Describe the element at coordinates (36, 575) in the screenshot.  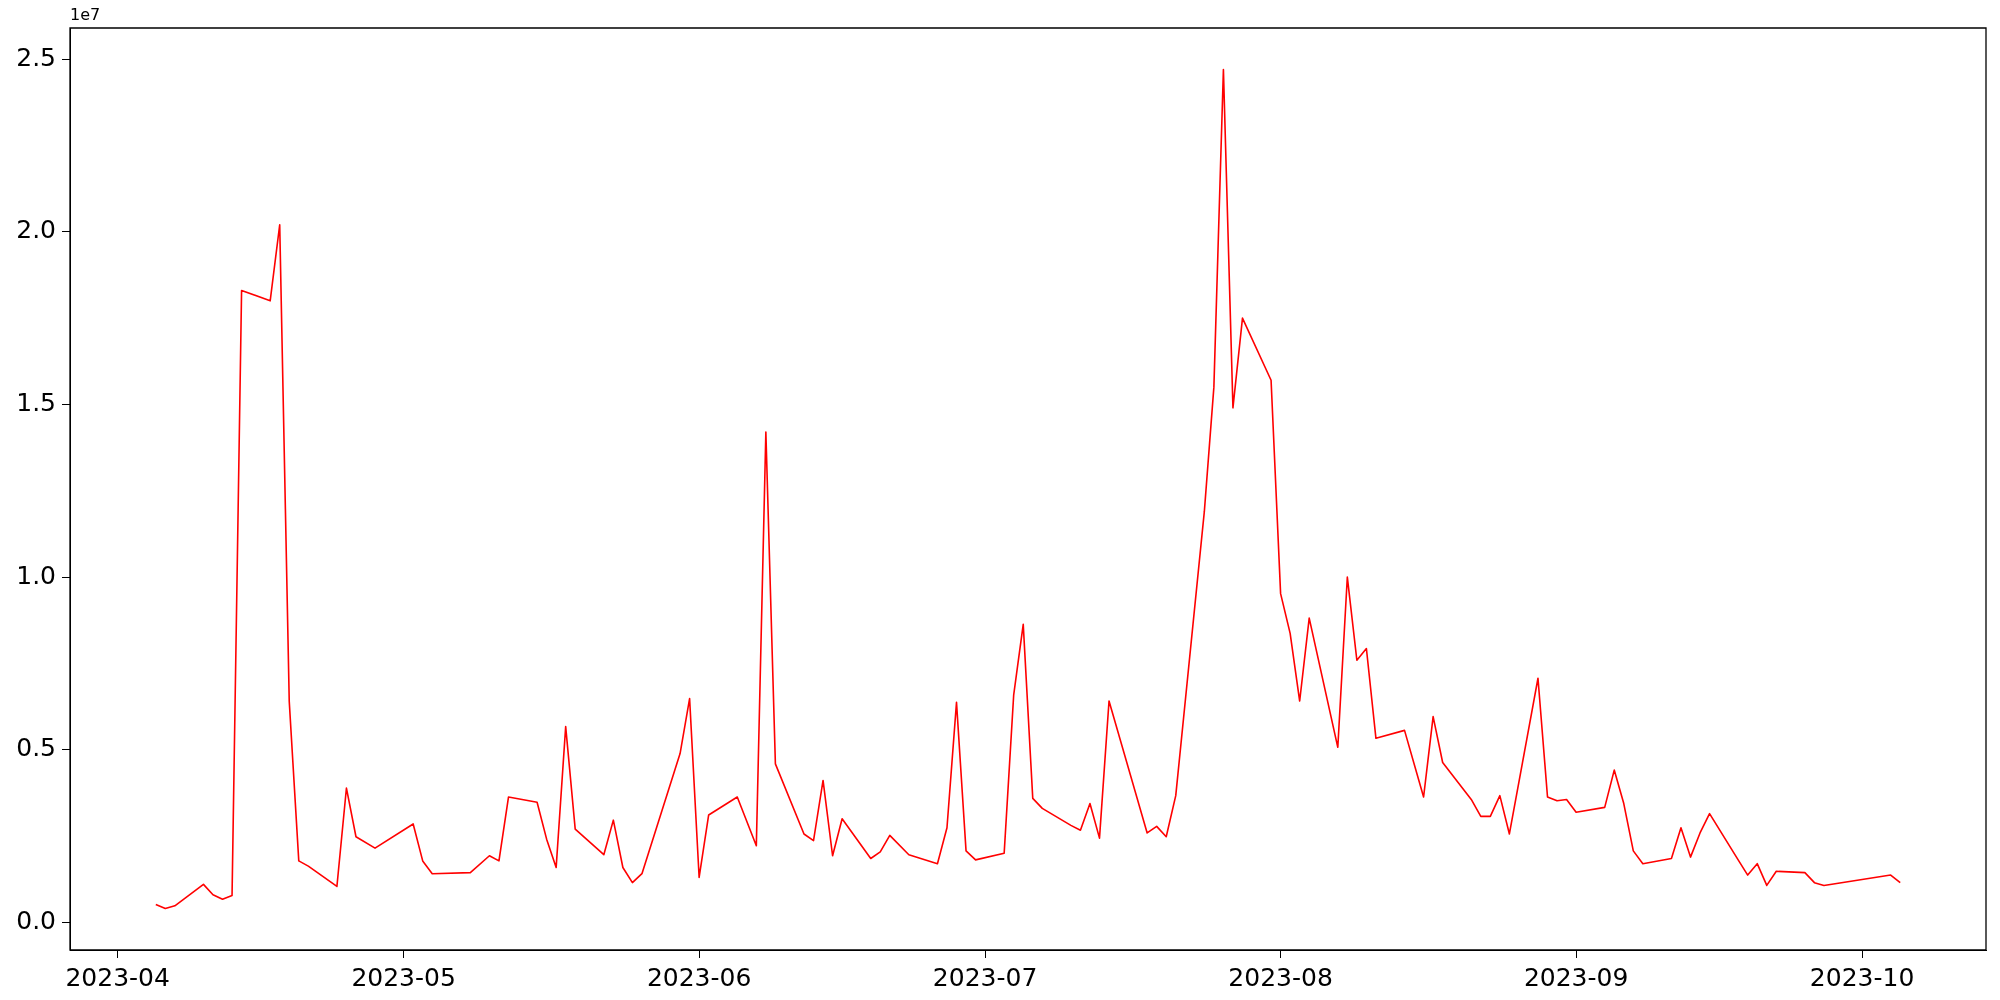
I see `y-tick-label: 1.0` at that location.